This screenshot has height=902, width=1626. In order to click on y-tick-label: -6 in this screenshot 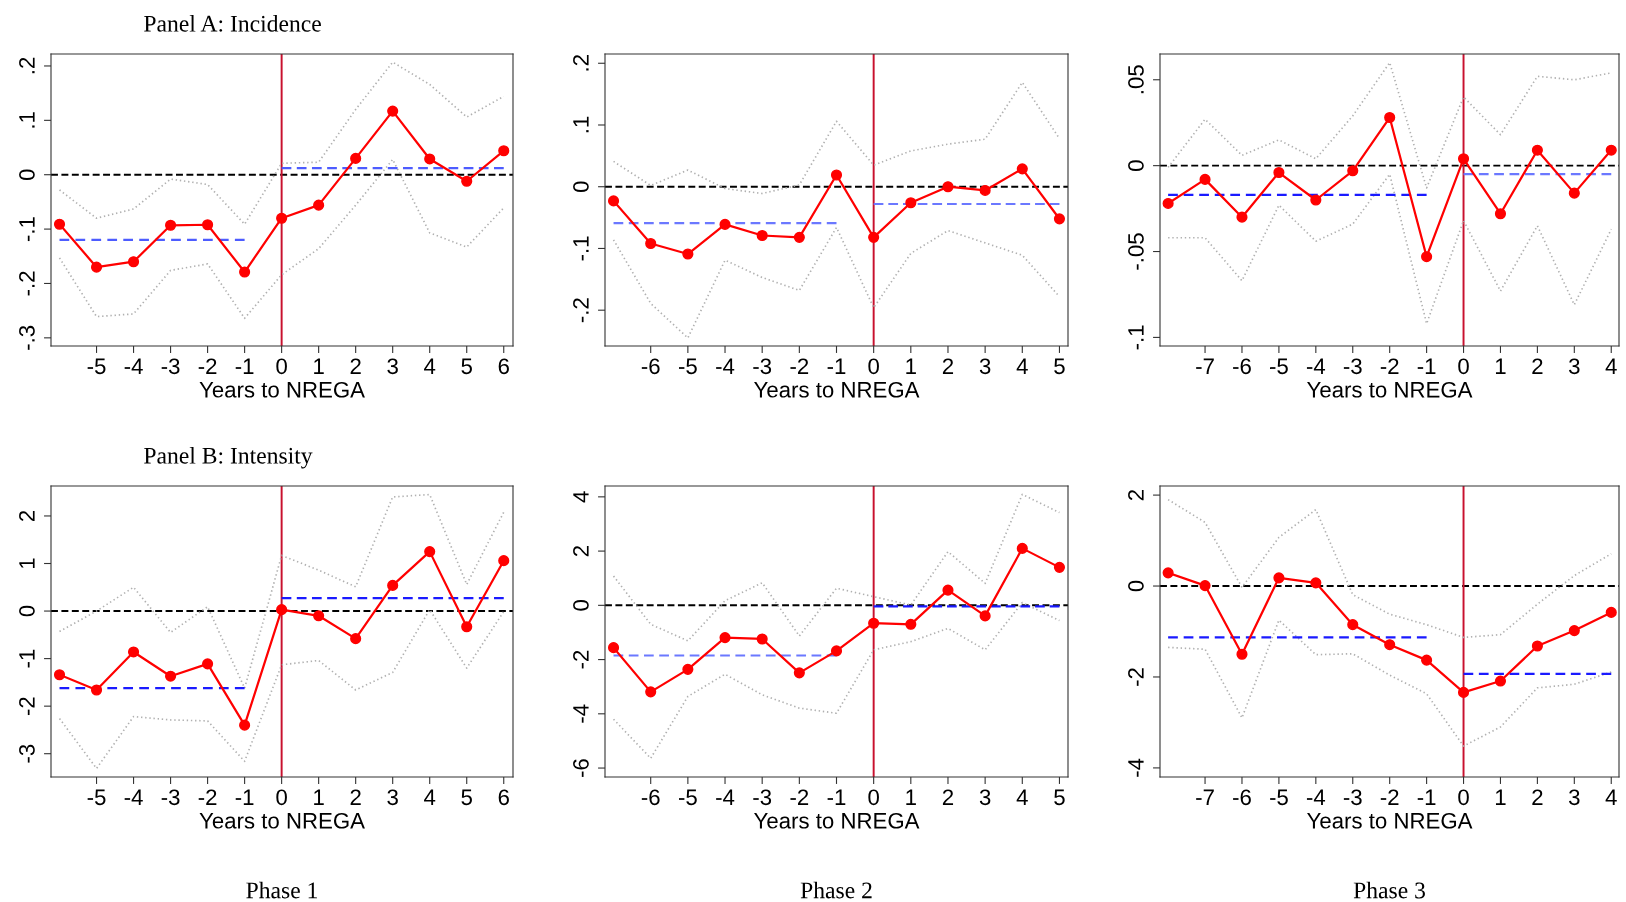, I will do `click(581, 768)`.